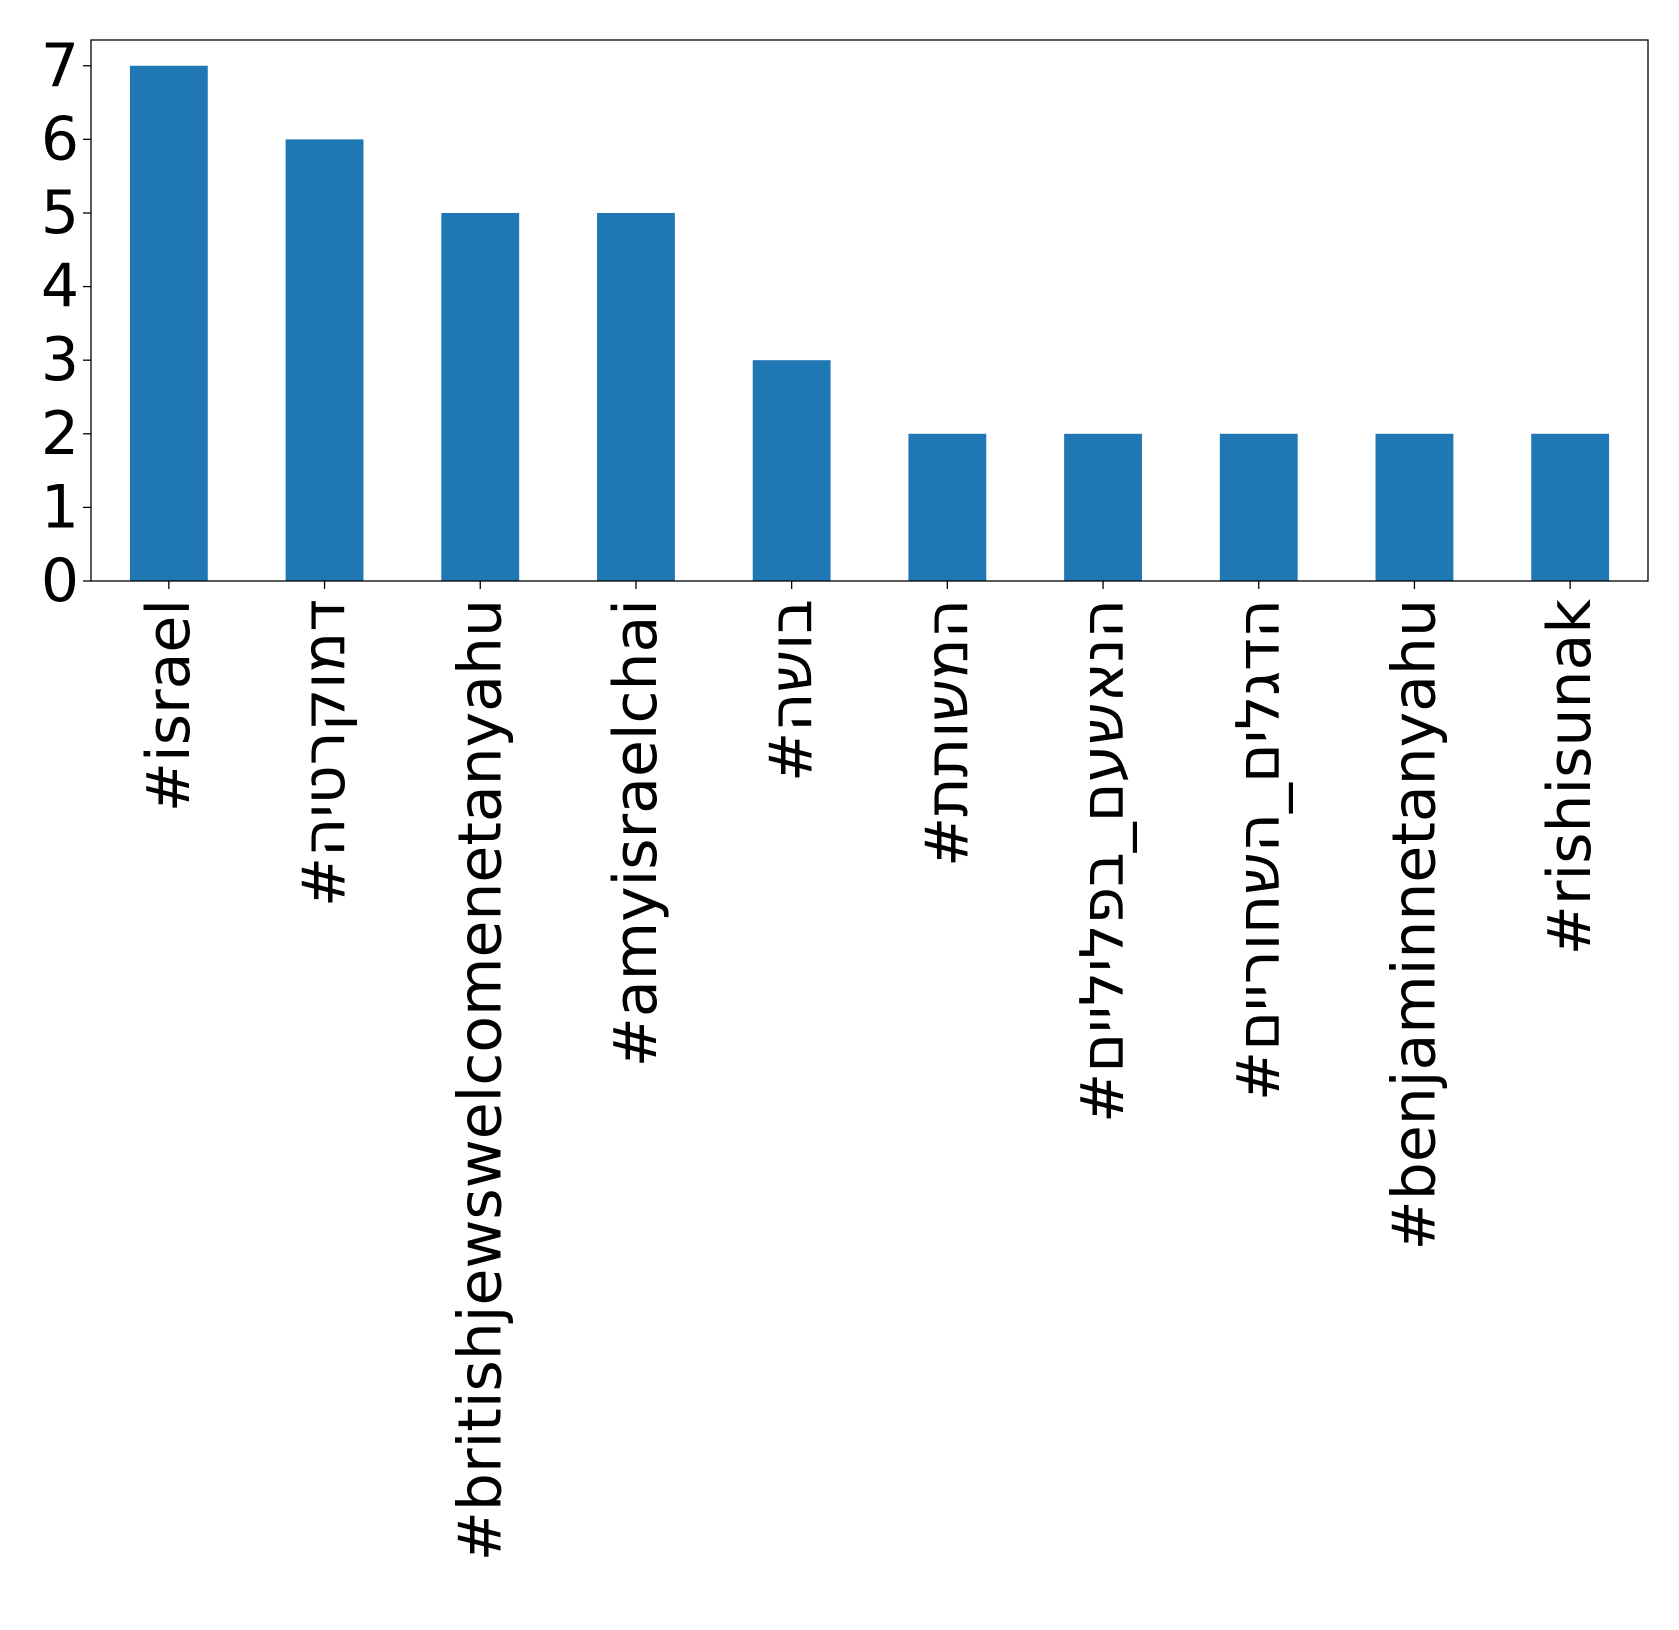  I want to click on x-tick-label: #בושה, so click(792, 690).